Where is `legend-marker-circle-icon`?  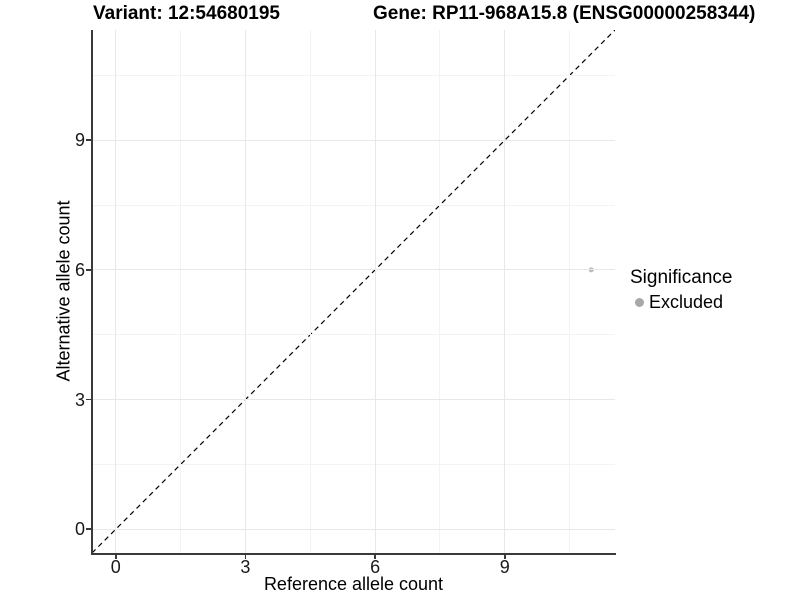
legend-marker-circle-icon is located at coordinates (639, 302).